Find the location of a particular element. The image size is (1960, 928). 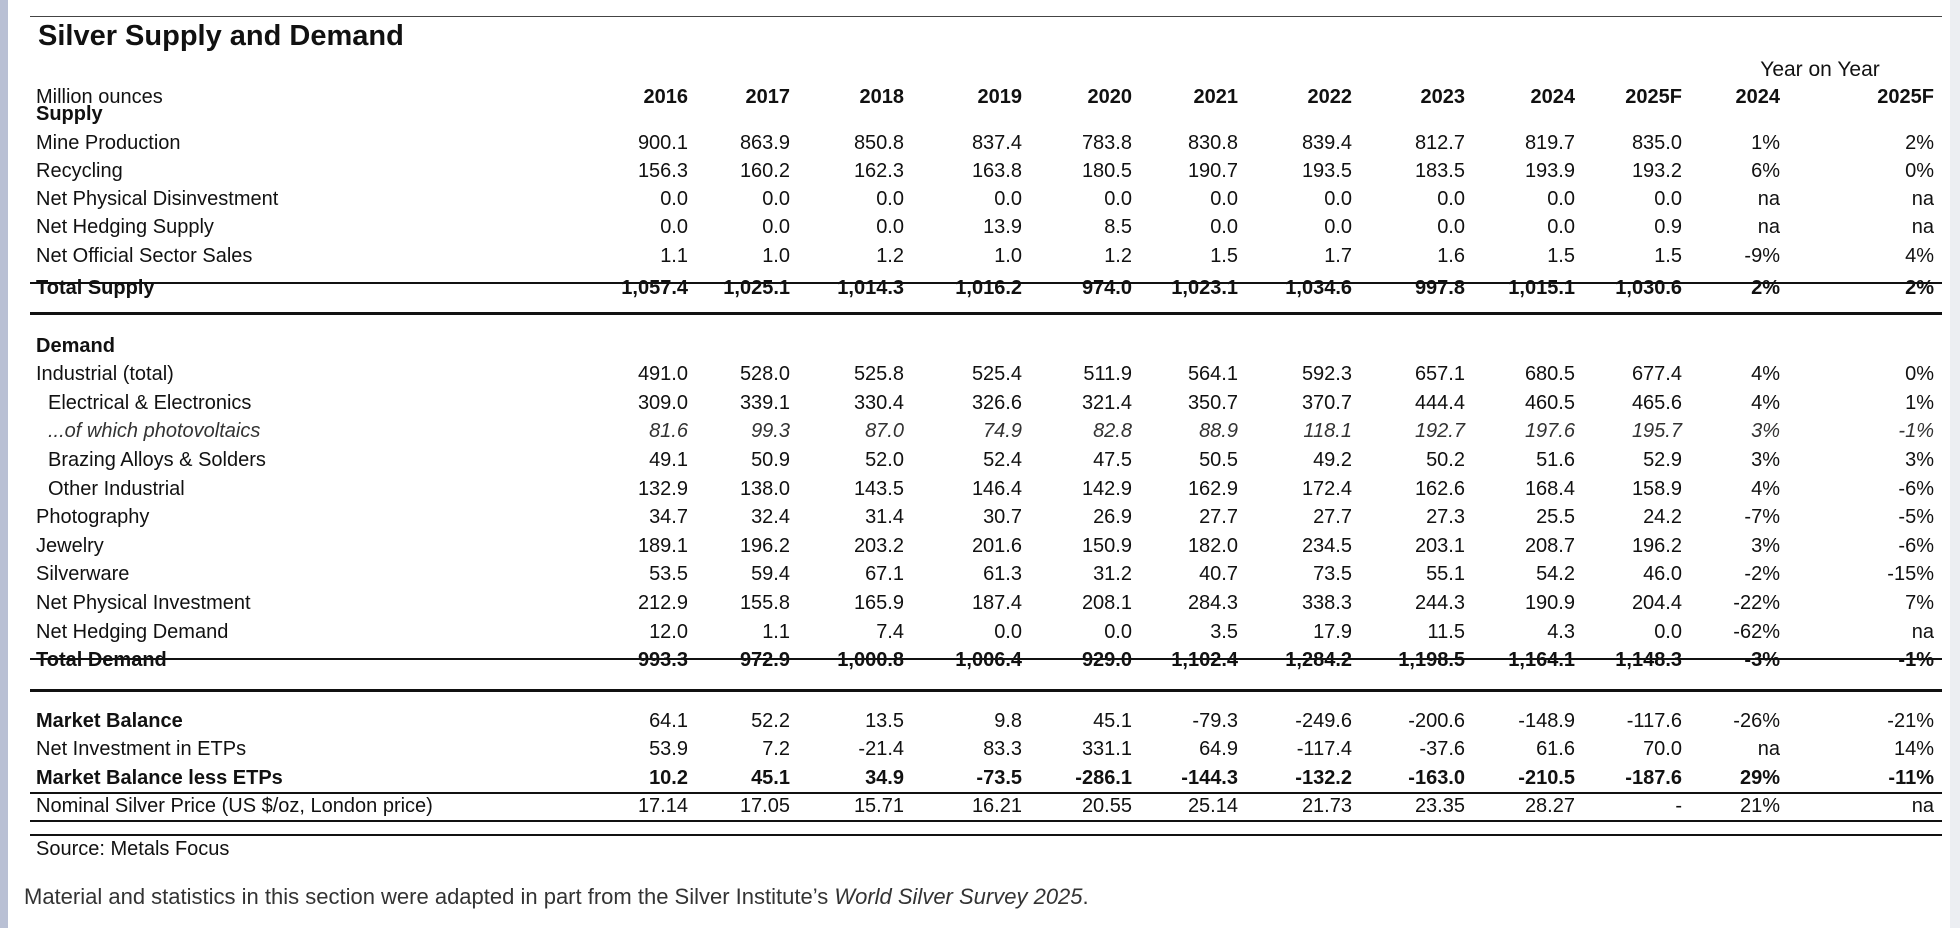

cell-2022: 49.2 is located at coordinates (1332, 460).